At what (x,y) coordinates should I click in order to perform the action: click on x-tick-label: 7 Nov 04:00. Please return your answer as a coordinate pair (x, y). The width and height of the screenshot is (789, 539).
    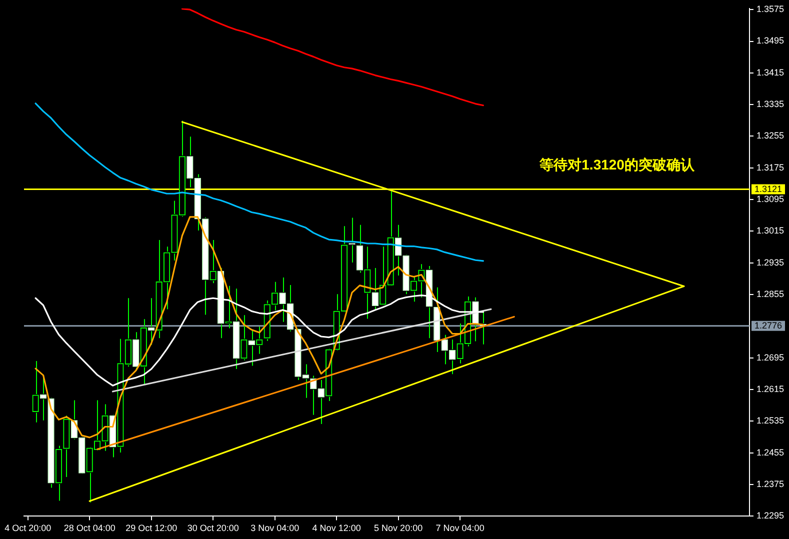
    Looking at the image, I should click on (460, 528).